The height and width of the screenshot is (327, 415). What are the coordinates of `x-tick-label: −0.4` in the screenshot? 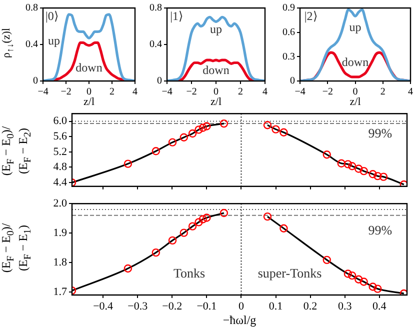 It's located at (103, 306).